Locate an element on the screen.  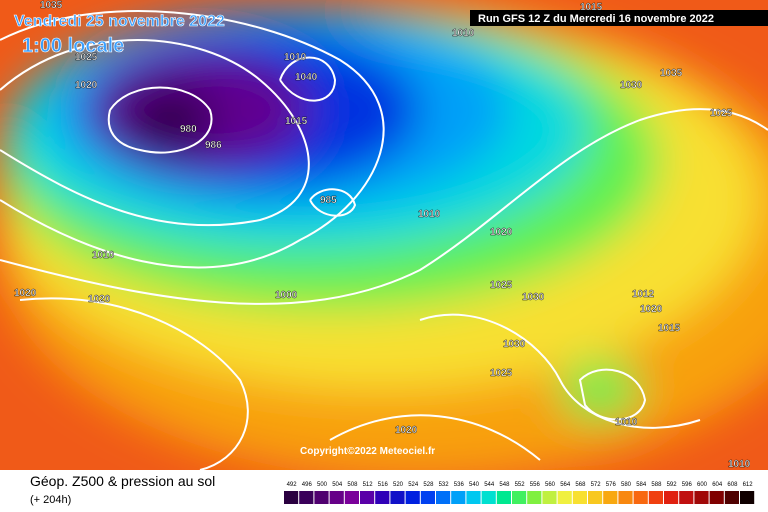
legend-label: 528 is located at coordinates (428, 485).